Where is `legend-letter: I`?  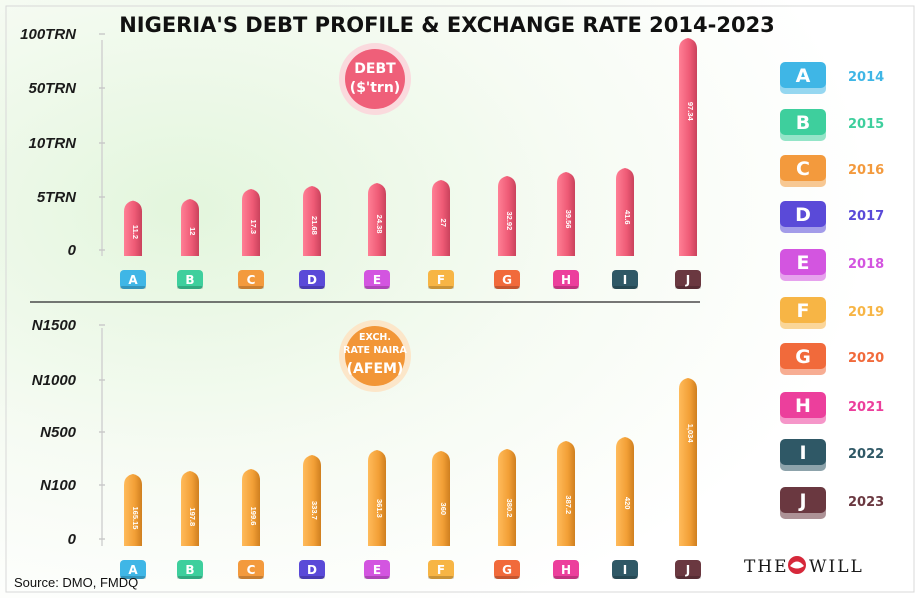 legend-letter: I is located at coordinates (802, 453).